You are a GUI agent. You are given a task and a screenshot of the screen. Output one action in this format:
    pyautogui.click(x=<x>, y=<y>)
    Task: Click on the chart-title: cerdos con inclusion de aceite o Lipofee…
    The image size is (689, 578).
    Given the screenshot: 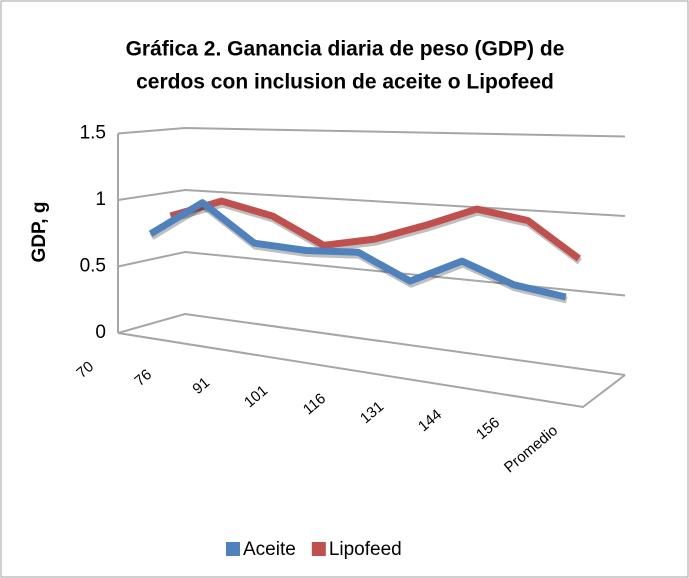 What is the action you would take?
    pyautogui.click(x=345, y=82)
    